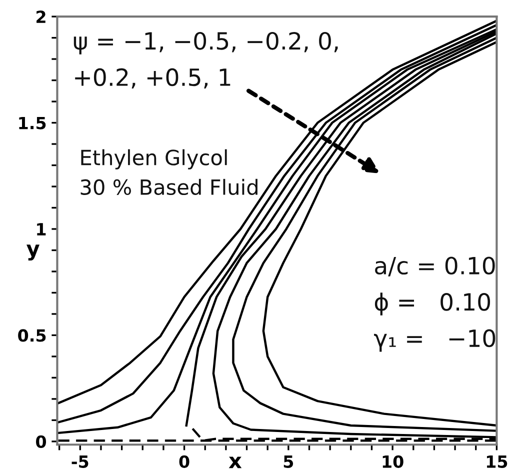  I want to click on x-axis-title: x, so click(235, 462).